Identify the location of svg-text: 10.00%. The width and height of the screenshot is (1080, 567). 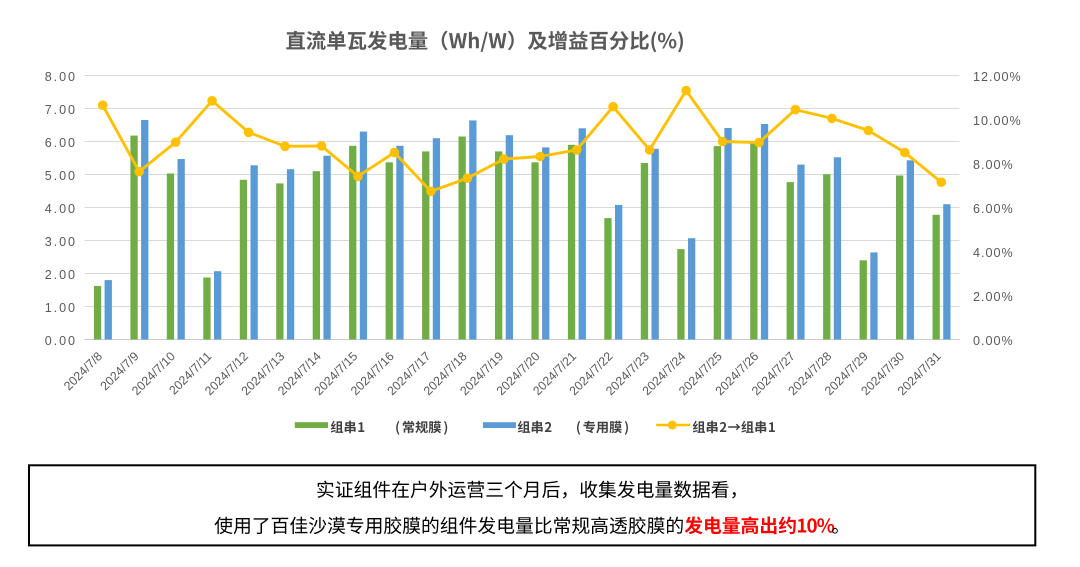
(997, 121).